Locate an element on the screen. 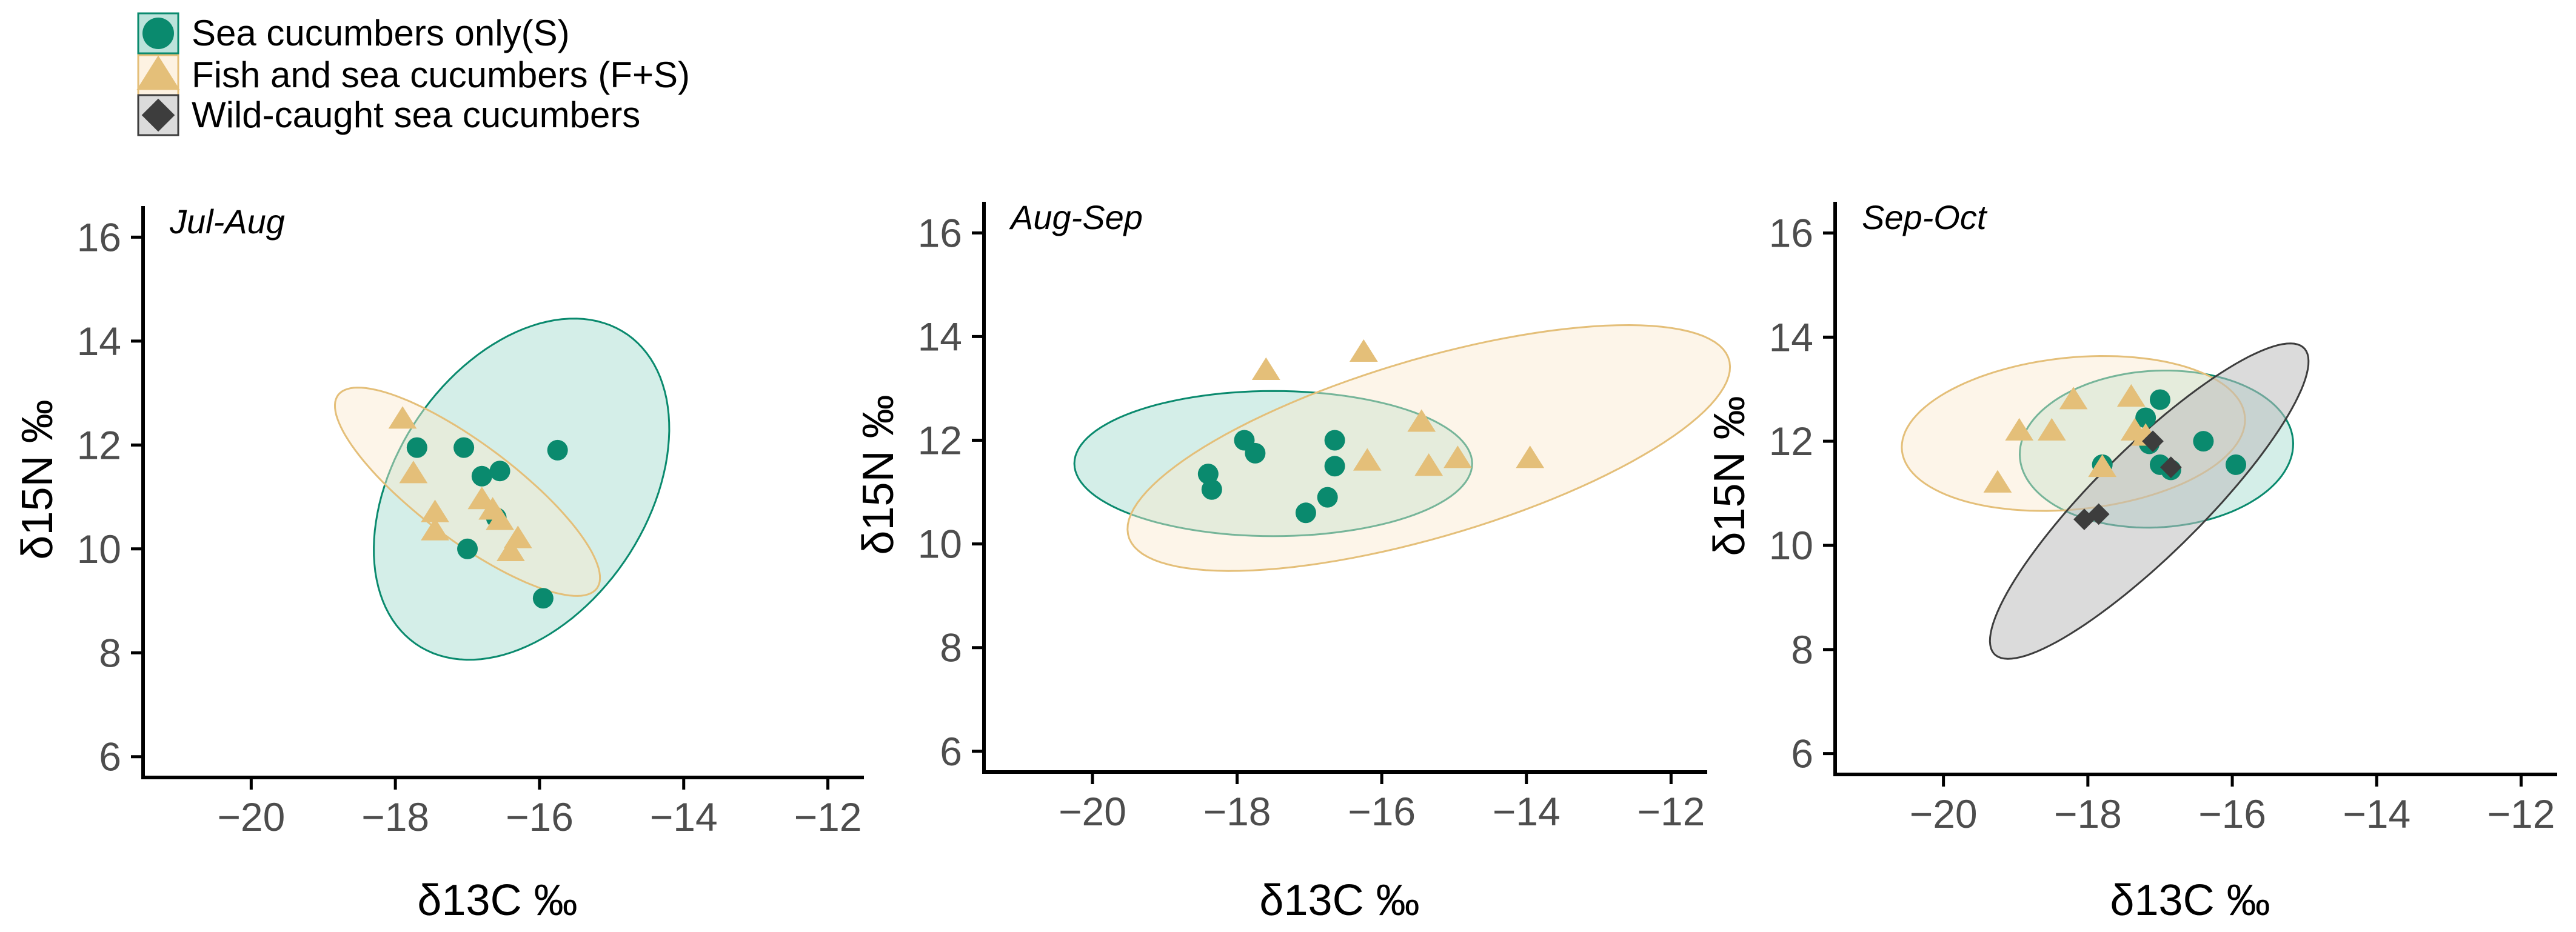 The width and height of the screenshot is (2576, 932). panel-label: Sep-Oct is located at coordinates (1925, 217).